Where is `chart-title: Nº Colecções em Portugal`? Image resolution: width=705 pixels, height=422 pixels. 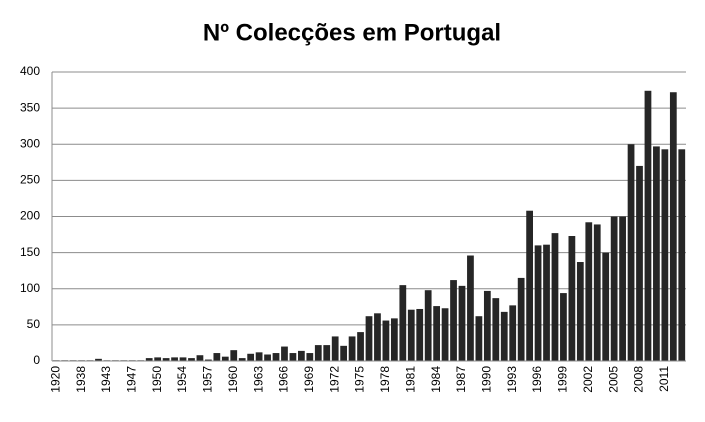
chart-title: Nº Colecções em Portugal is located at coordinates (352, 32).